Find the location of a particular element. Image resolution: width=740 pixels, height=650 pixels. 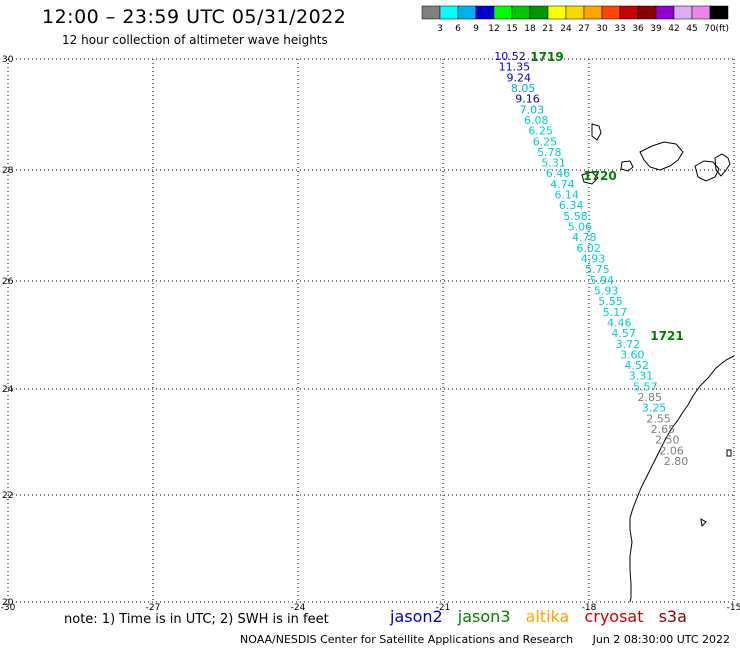

longitude-label: -21 is located at coordinates (443, 608).